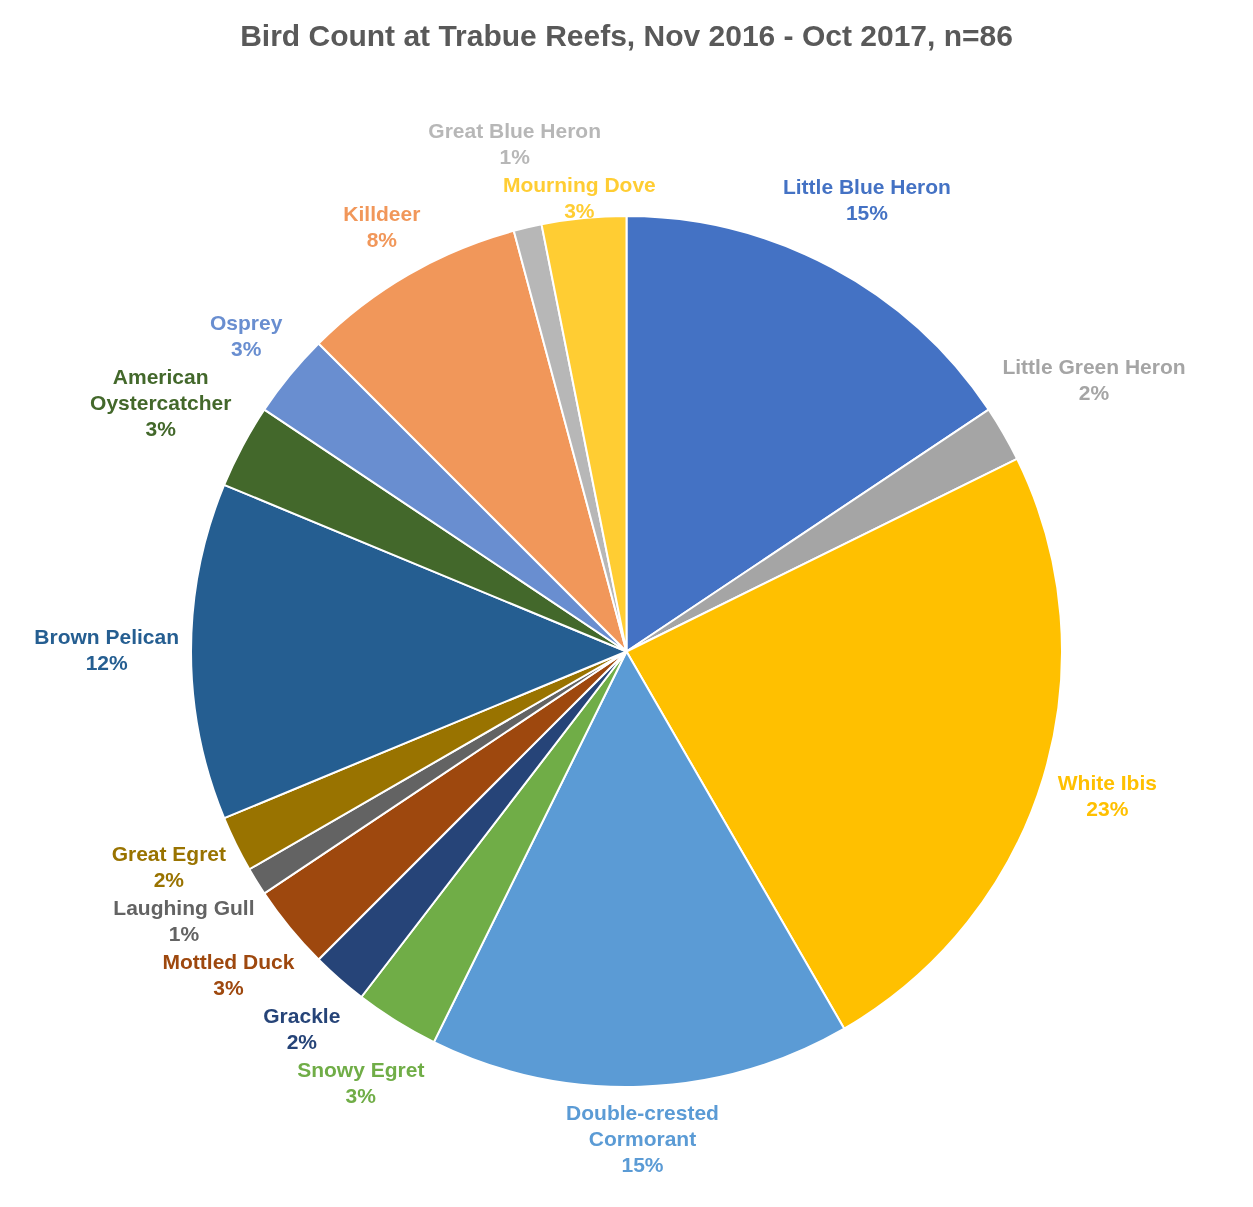  What do you see at coordinates (106, 637) in the screenshot?
I see `slice-label: Brown Pelican` at bounding box center [106, 637].